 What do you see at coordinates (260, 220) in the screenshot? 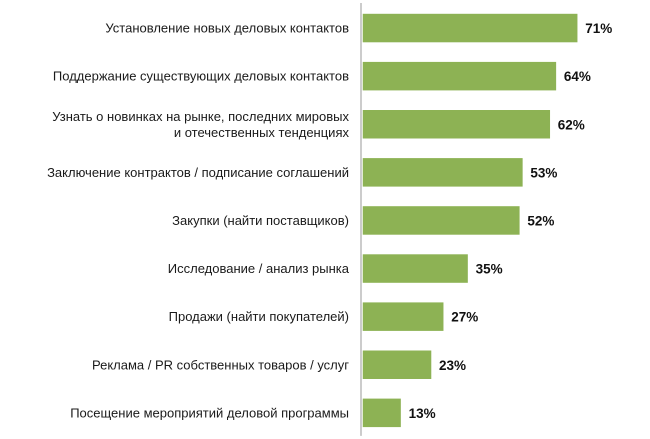
I see `category-label: Закупки (найти поставщиков)` at bounding box center [260, 220].